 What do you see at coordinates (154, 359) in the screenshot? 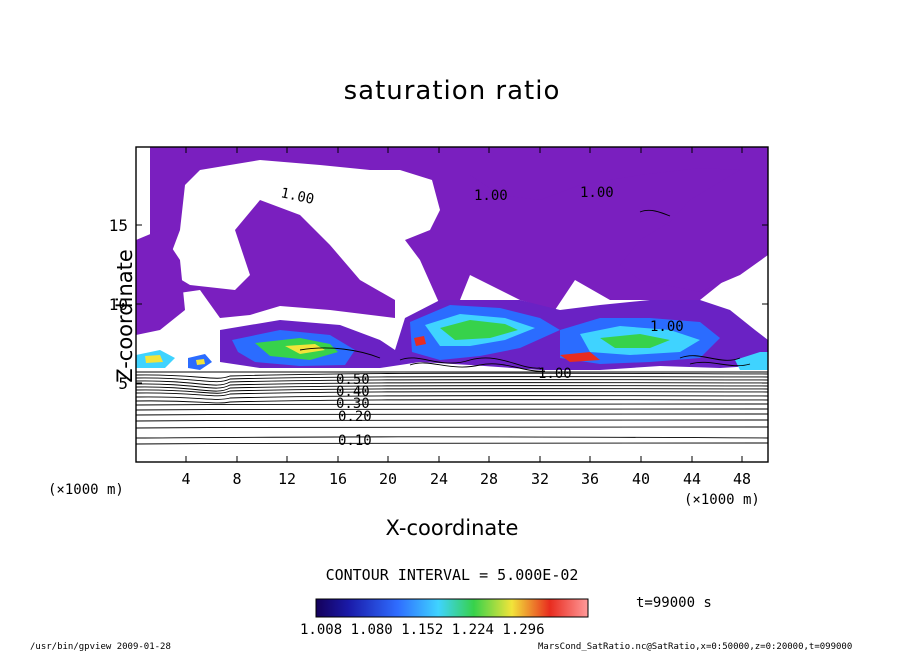
I see `cloud-blob-left-center` at bounding box center [154, 359].